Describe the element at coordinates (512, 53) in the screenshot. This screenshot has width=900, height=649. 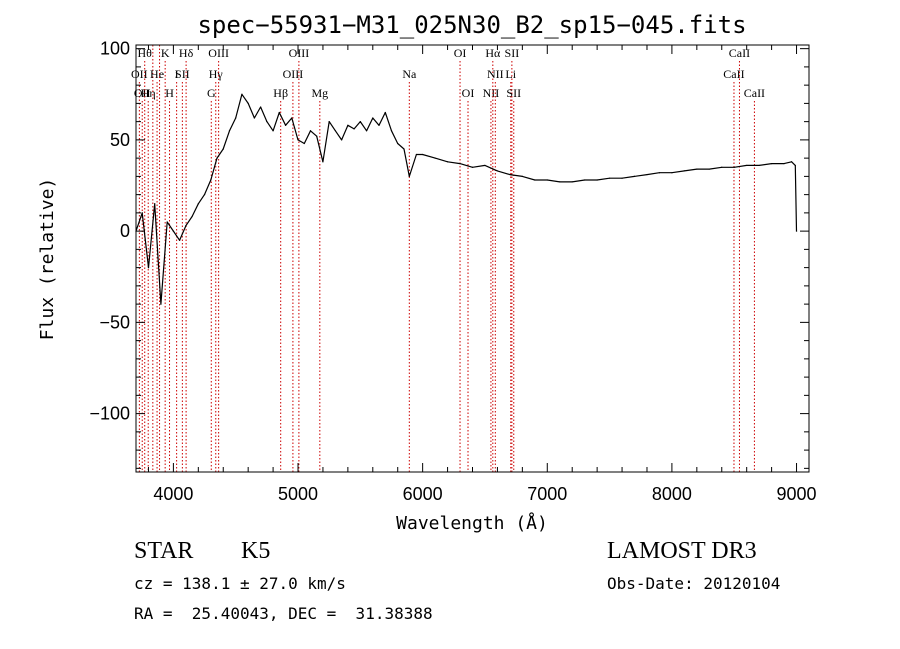
I see `line-marker-label-26: SII` at that location.